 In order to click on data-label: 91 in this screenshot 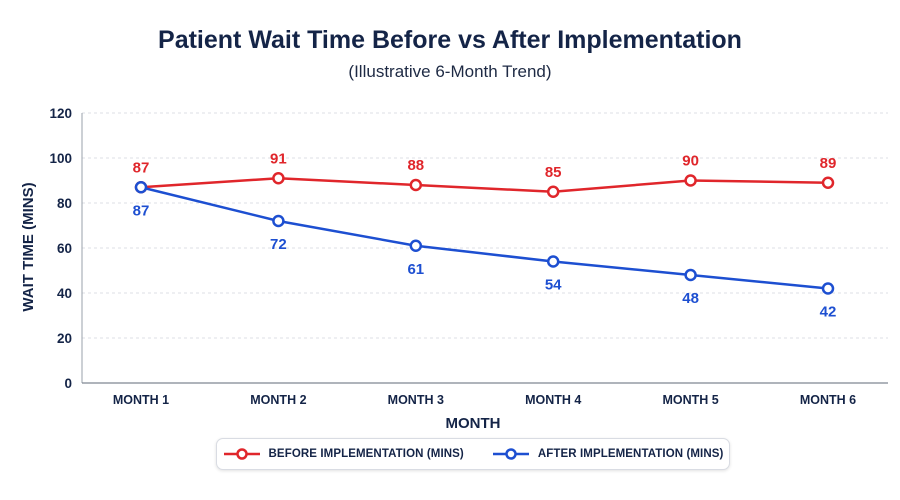, I will do `click(278, 158)`.